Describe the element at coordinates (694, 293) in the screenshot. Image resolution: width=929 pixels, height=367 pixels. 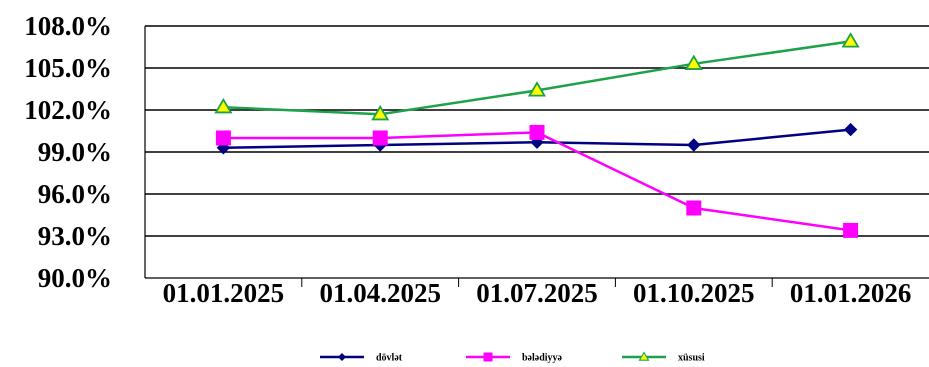
I see `x-tick-label: 01.10.2025` at that location.